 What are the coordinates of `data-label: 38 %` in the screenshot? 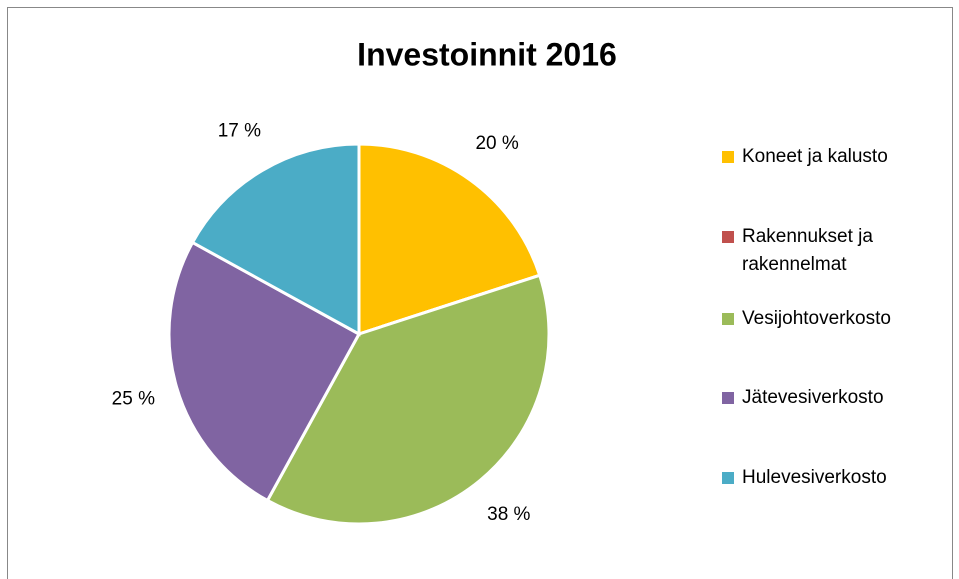 It's located at (508, 514).